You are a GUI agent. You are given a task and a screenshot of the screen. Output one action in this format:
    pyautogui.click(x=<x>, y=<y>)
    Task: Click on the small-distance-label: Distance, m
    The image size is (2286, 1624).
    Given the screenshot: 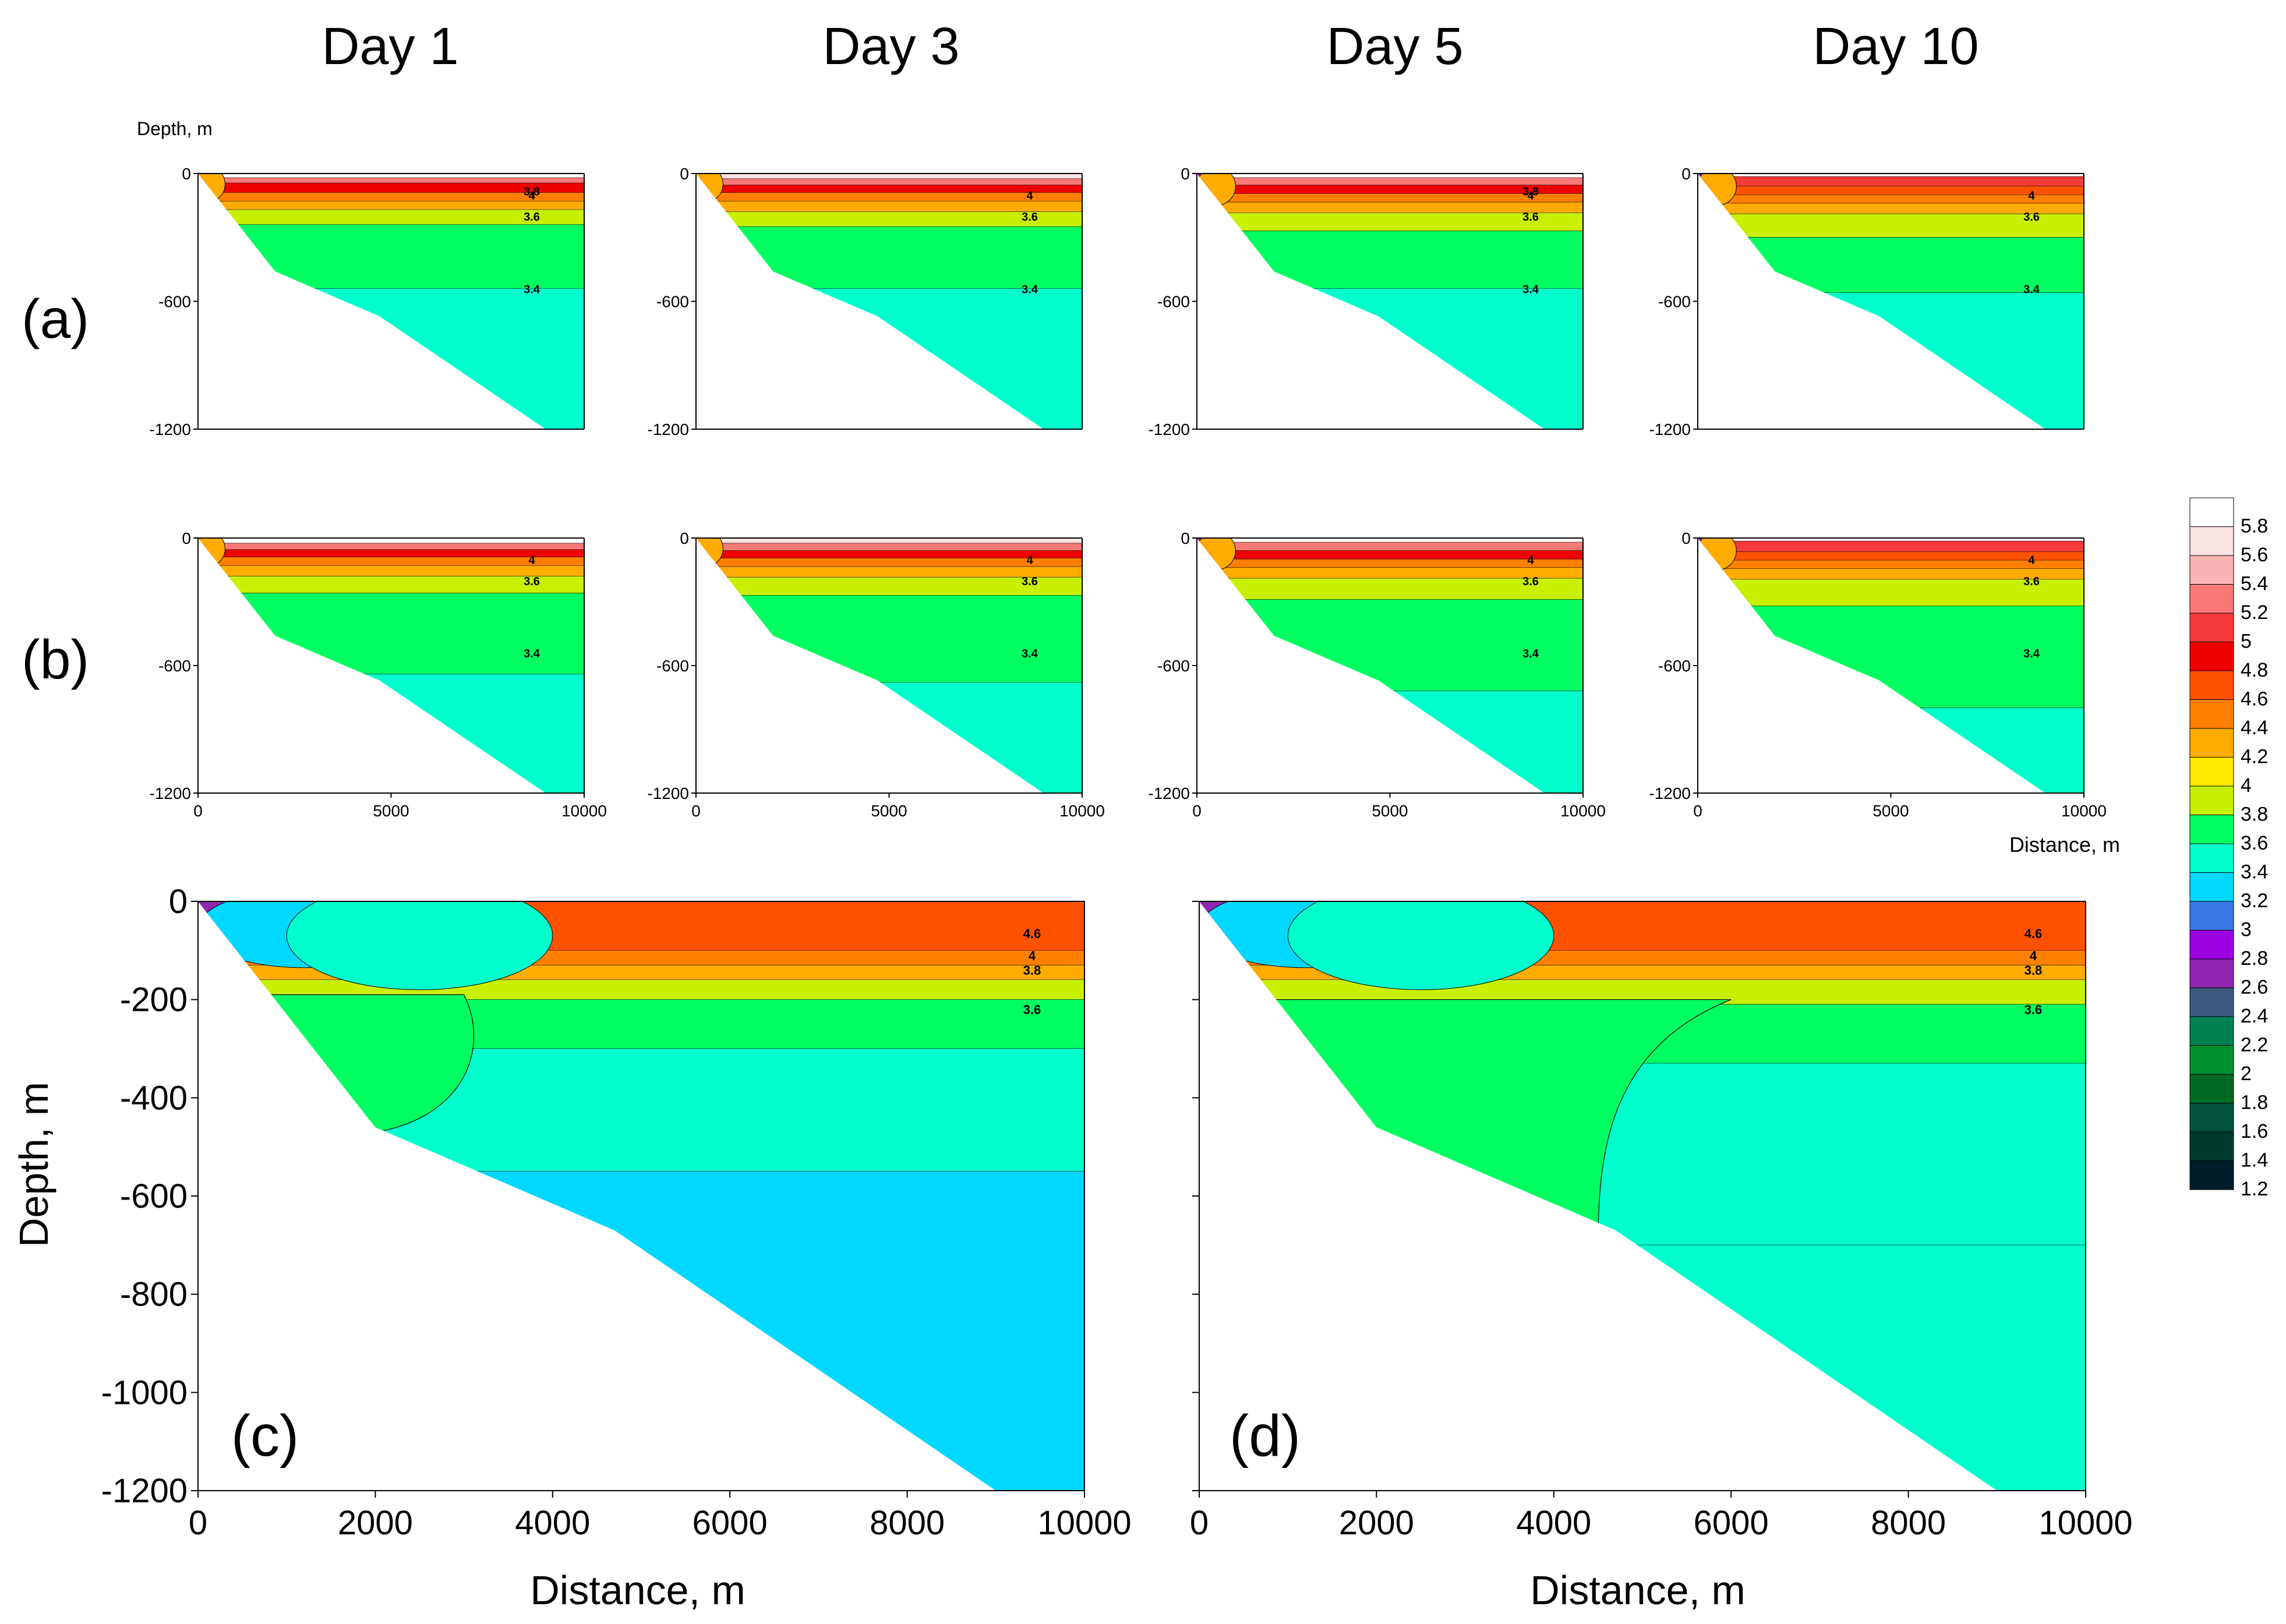 What is the action you would take?
    pyautogui.click(x=2064, y=845)
    